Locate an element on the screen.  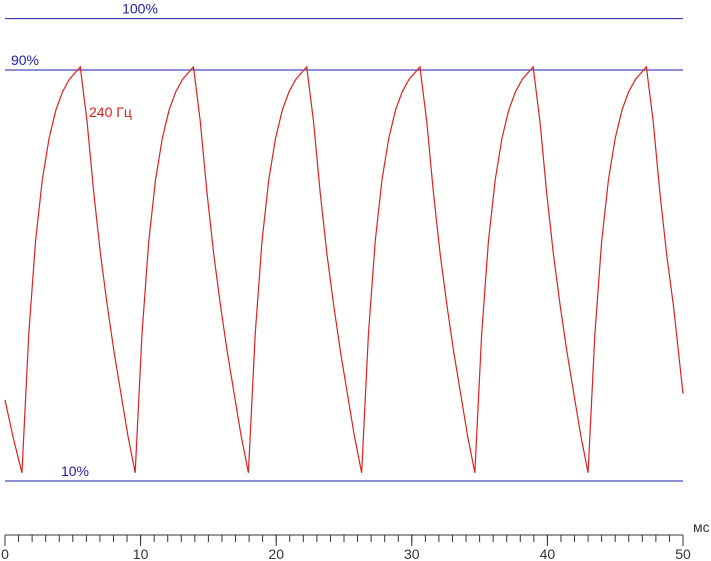
x-tick-label: 0 is located at coordinates (5, 553).